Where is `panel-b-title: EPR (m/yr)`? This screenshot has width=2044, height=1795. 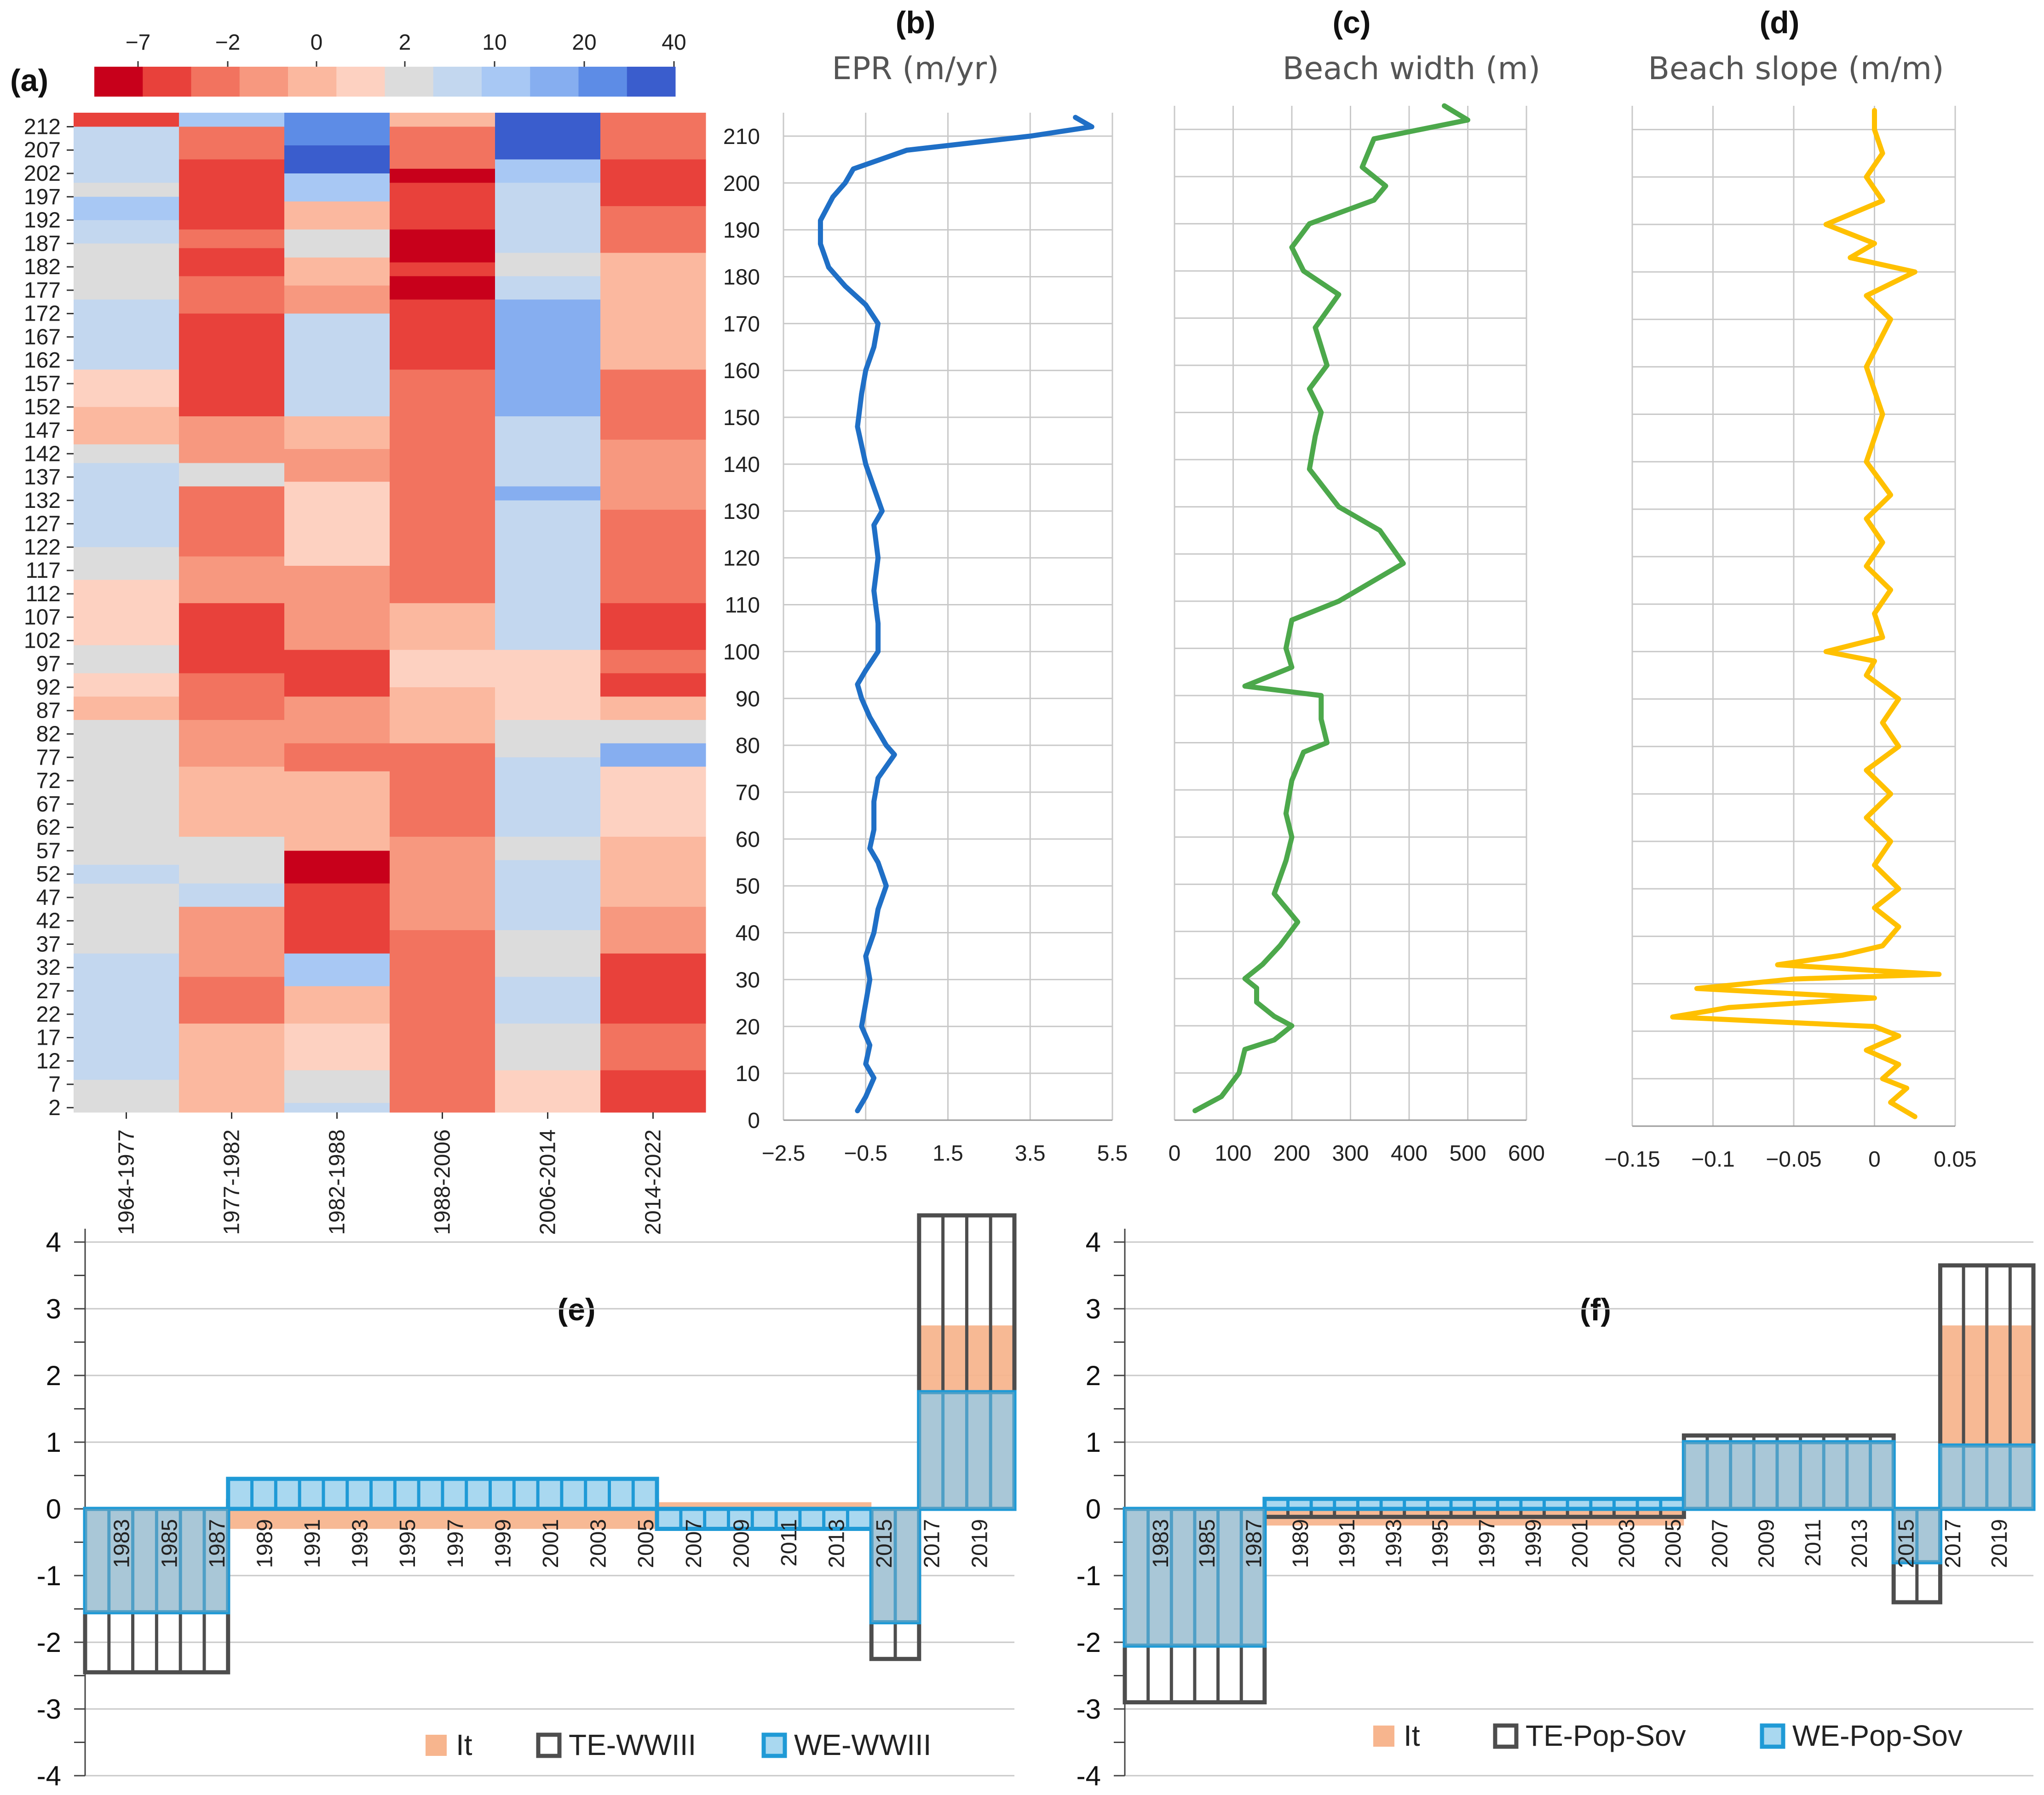
panel-b-title: EPR (m/yr) is located at coordinates (915, 69).